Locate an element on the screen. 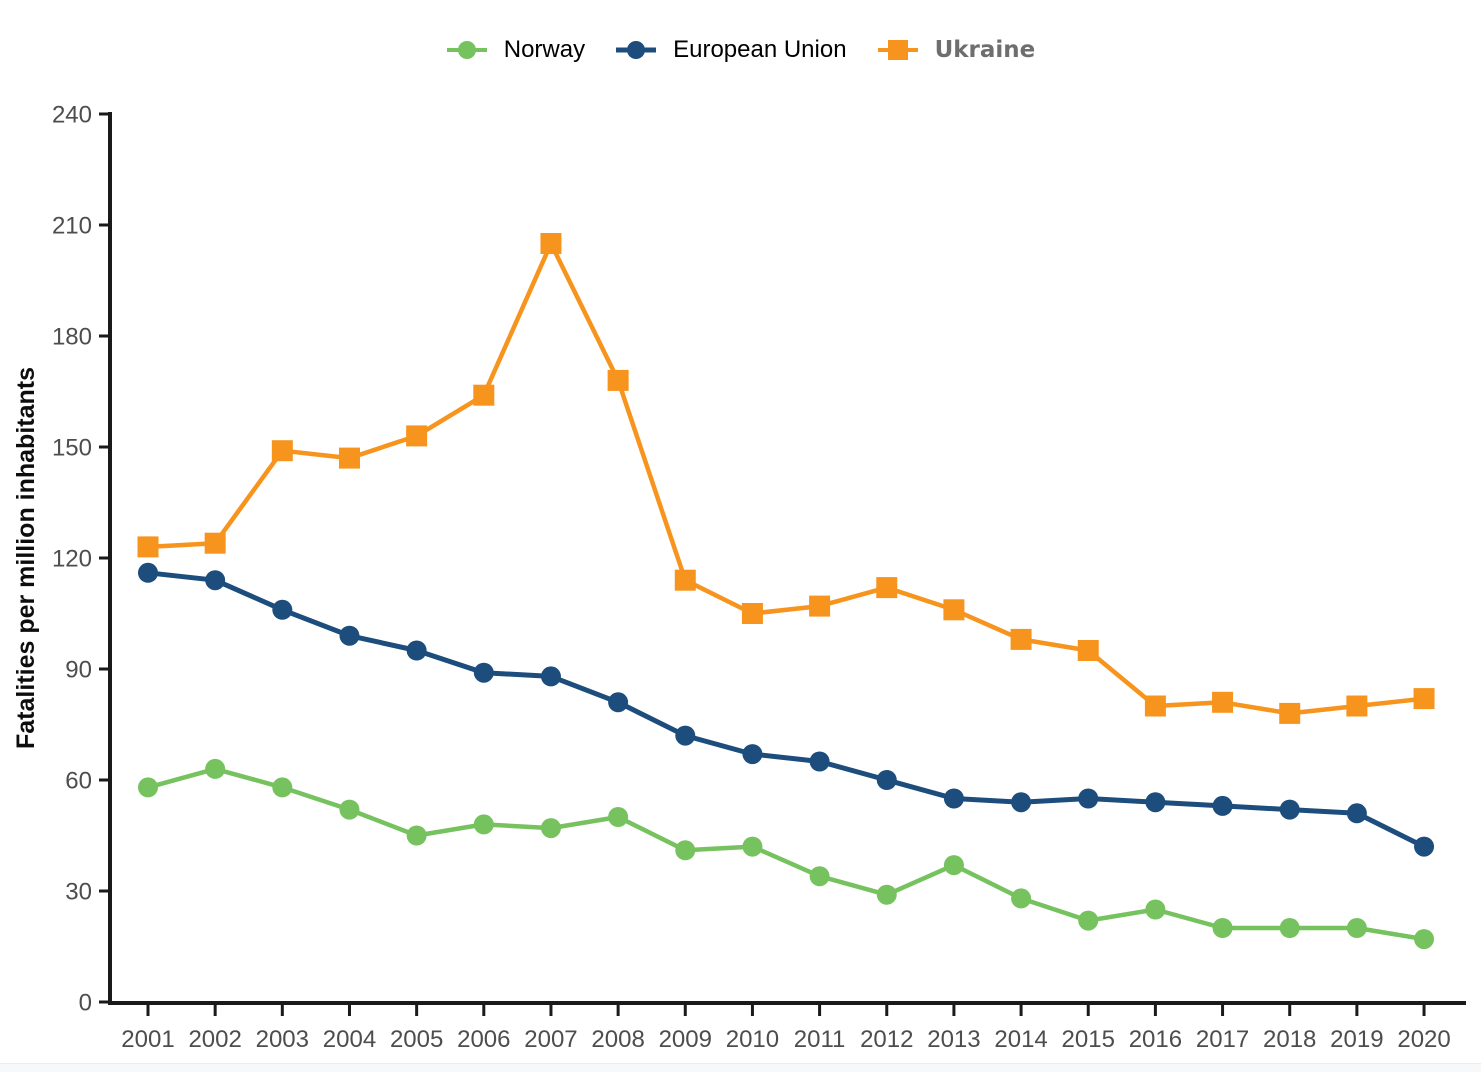 The image size is (1481, 1072). point-ukraine-2004 is located at coordinates (349, 458).